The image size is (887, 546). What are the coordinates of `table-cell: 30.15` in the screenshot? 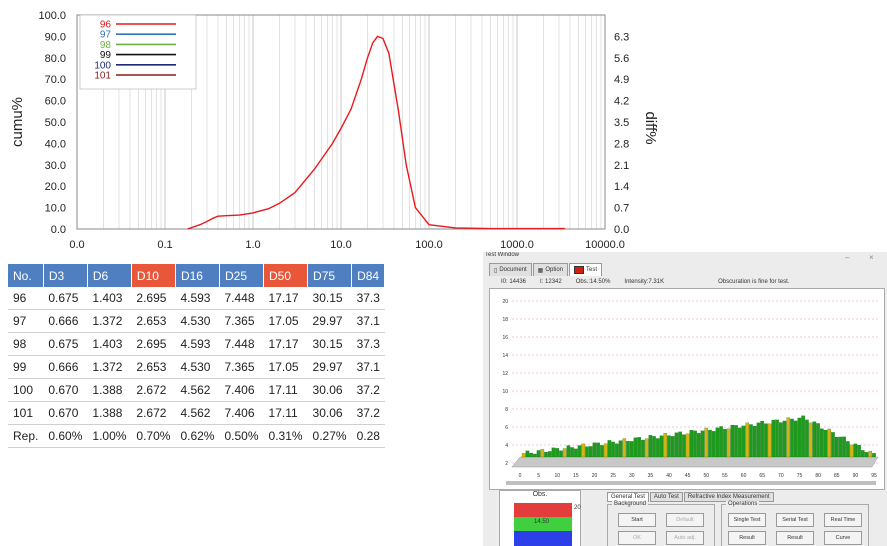 It's located at (329, 298).